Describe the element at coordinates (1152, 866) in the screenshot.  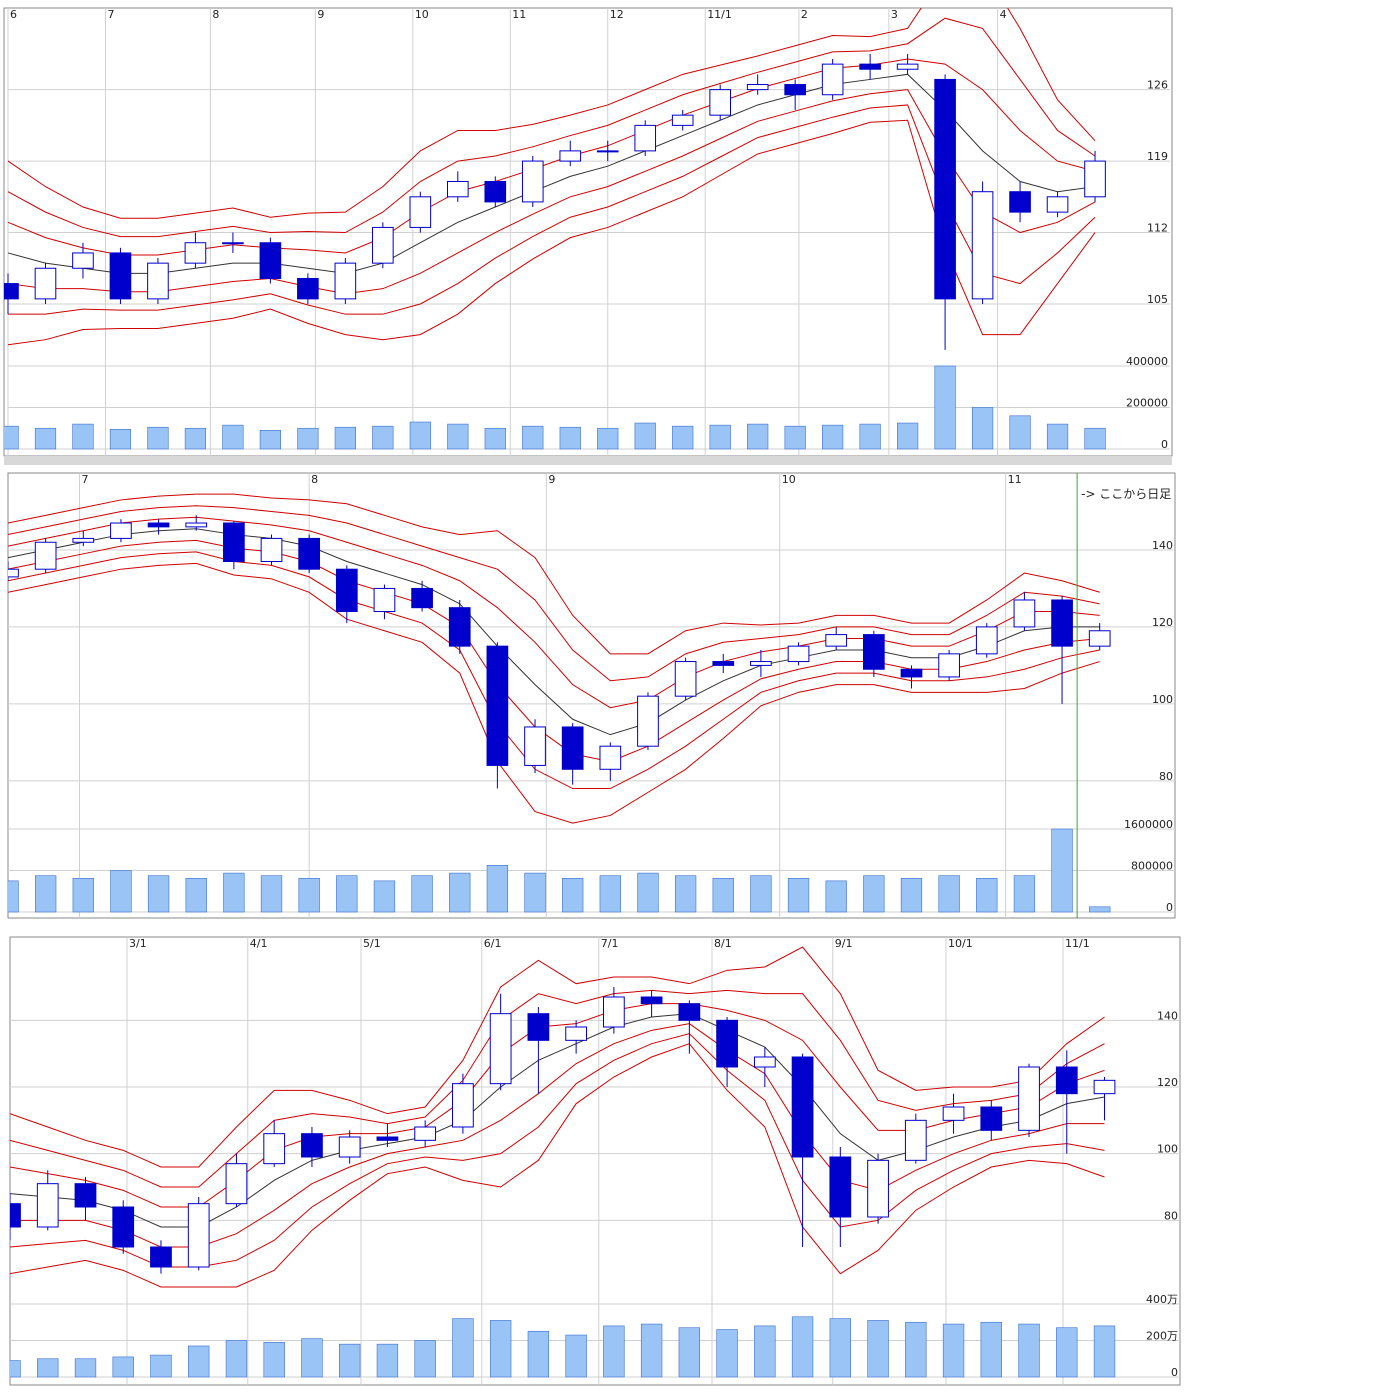
I see `volume-tick-label: 800000` at that location.